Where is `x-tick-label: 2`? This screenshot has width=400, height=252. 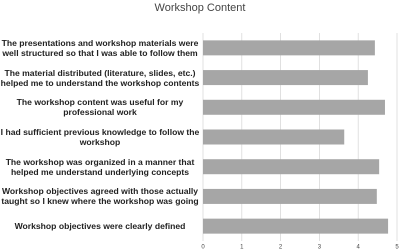 x-tick-label: 2 is located at coordinates (281, 248).